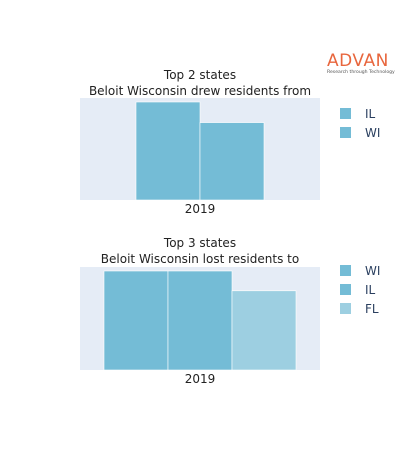  Describe the element at coordinates (200, 91) in the screenshot. I see `chart-subtitle: Beloit Wisconsin drew residents from` at that location.